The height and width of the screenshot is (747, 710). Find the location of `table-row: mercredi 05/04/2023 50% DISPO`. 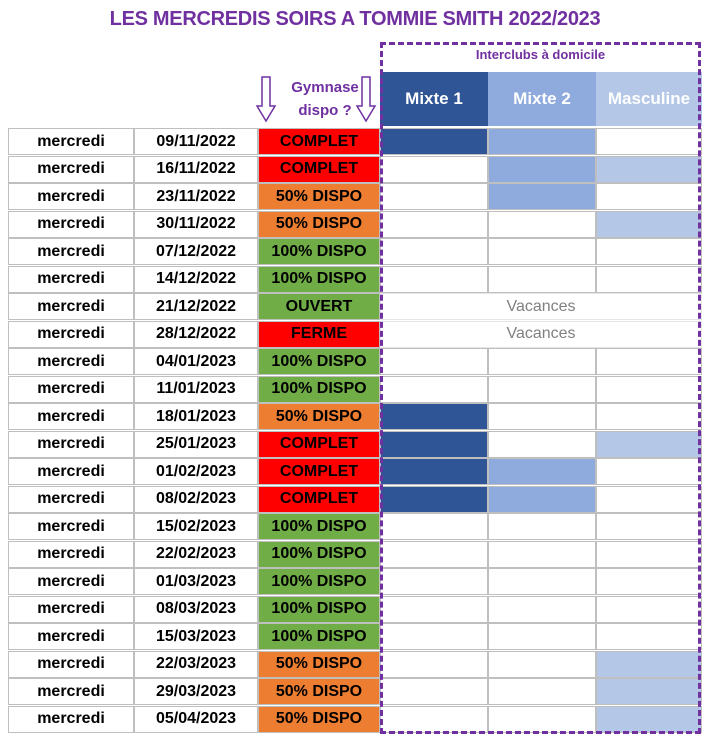

table-row: mercredi 05/04/2023 50% DISPO is located at coordinates (355, 719).